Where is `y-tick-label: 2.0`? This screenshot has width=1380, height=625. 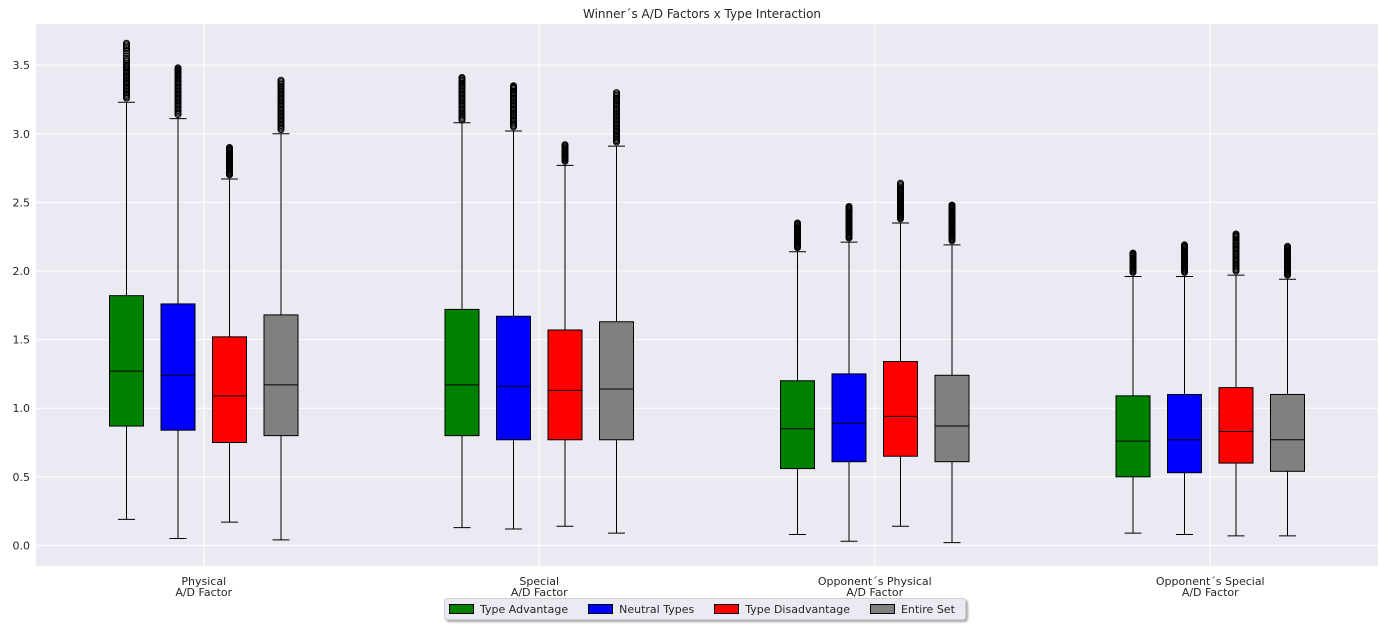 y-tick-label: 2.0 is located at coordinates (22, 271).